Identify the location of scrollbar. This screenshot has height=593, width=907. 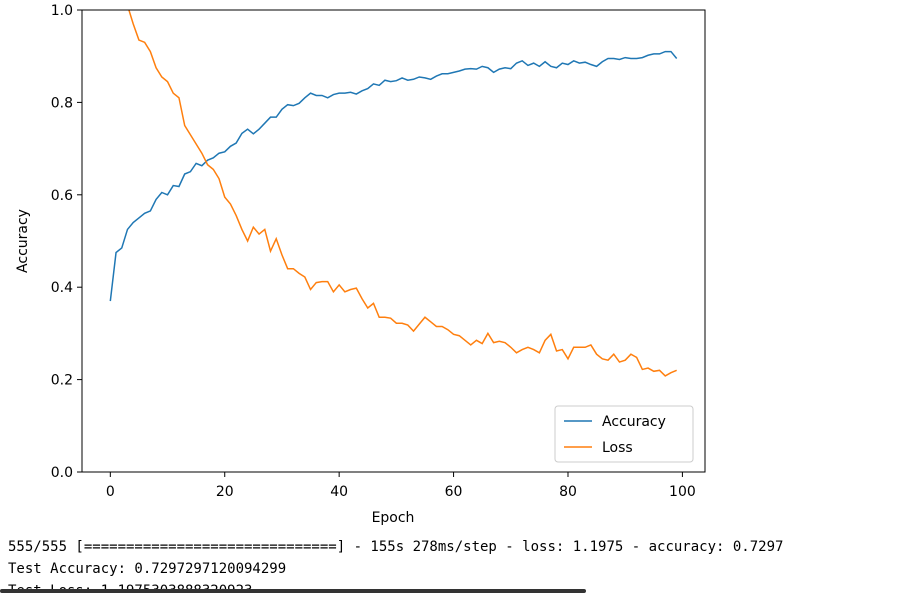
(293, 591).